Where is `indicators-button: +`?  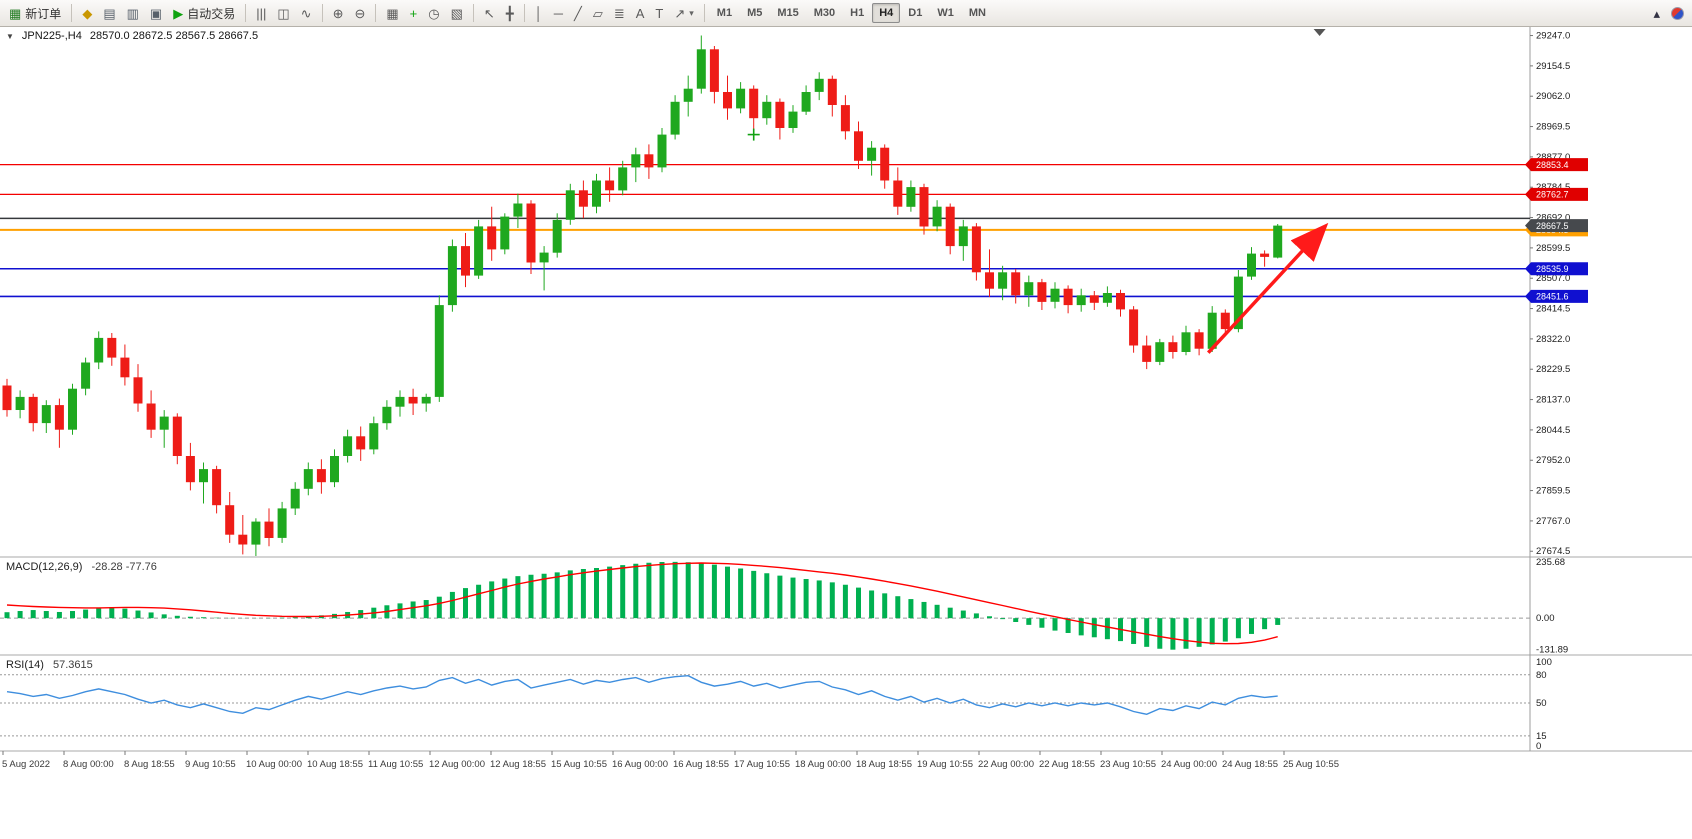
indicators-button: + is located at coordinates (414, 13).